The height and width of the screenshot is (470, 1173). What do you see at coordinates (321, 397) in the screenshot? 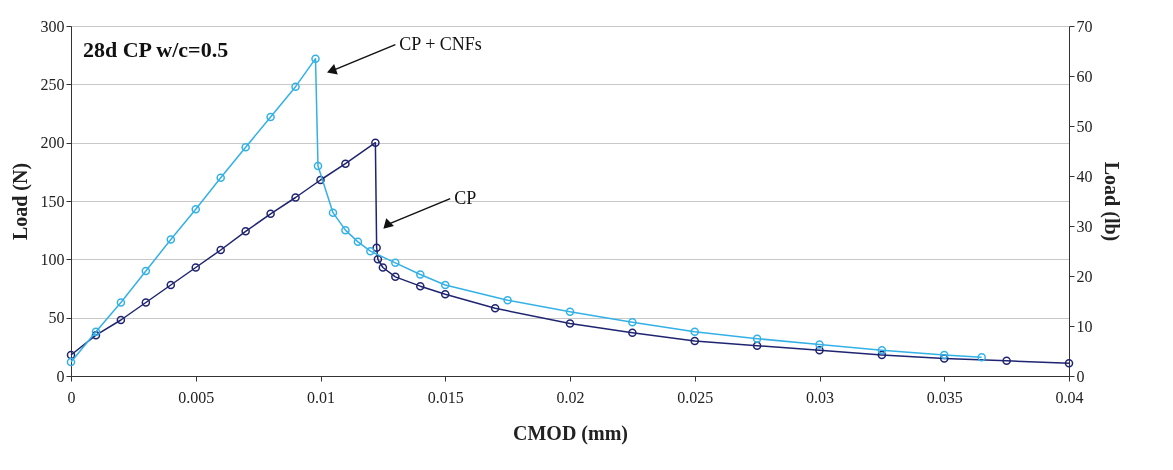
I see `x-tick-label: 0.01` at bounding box center [321, 397].